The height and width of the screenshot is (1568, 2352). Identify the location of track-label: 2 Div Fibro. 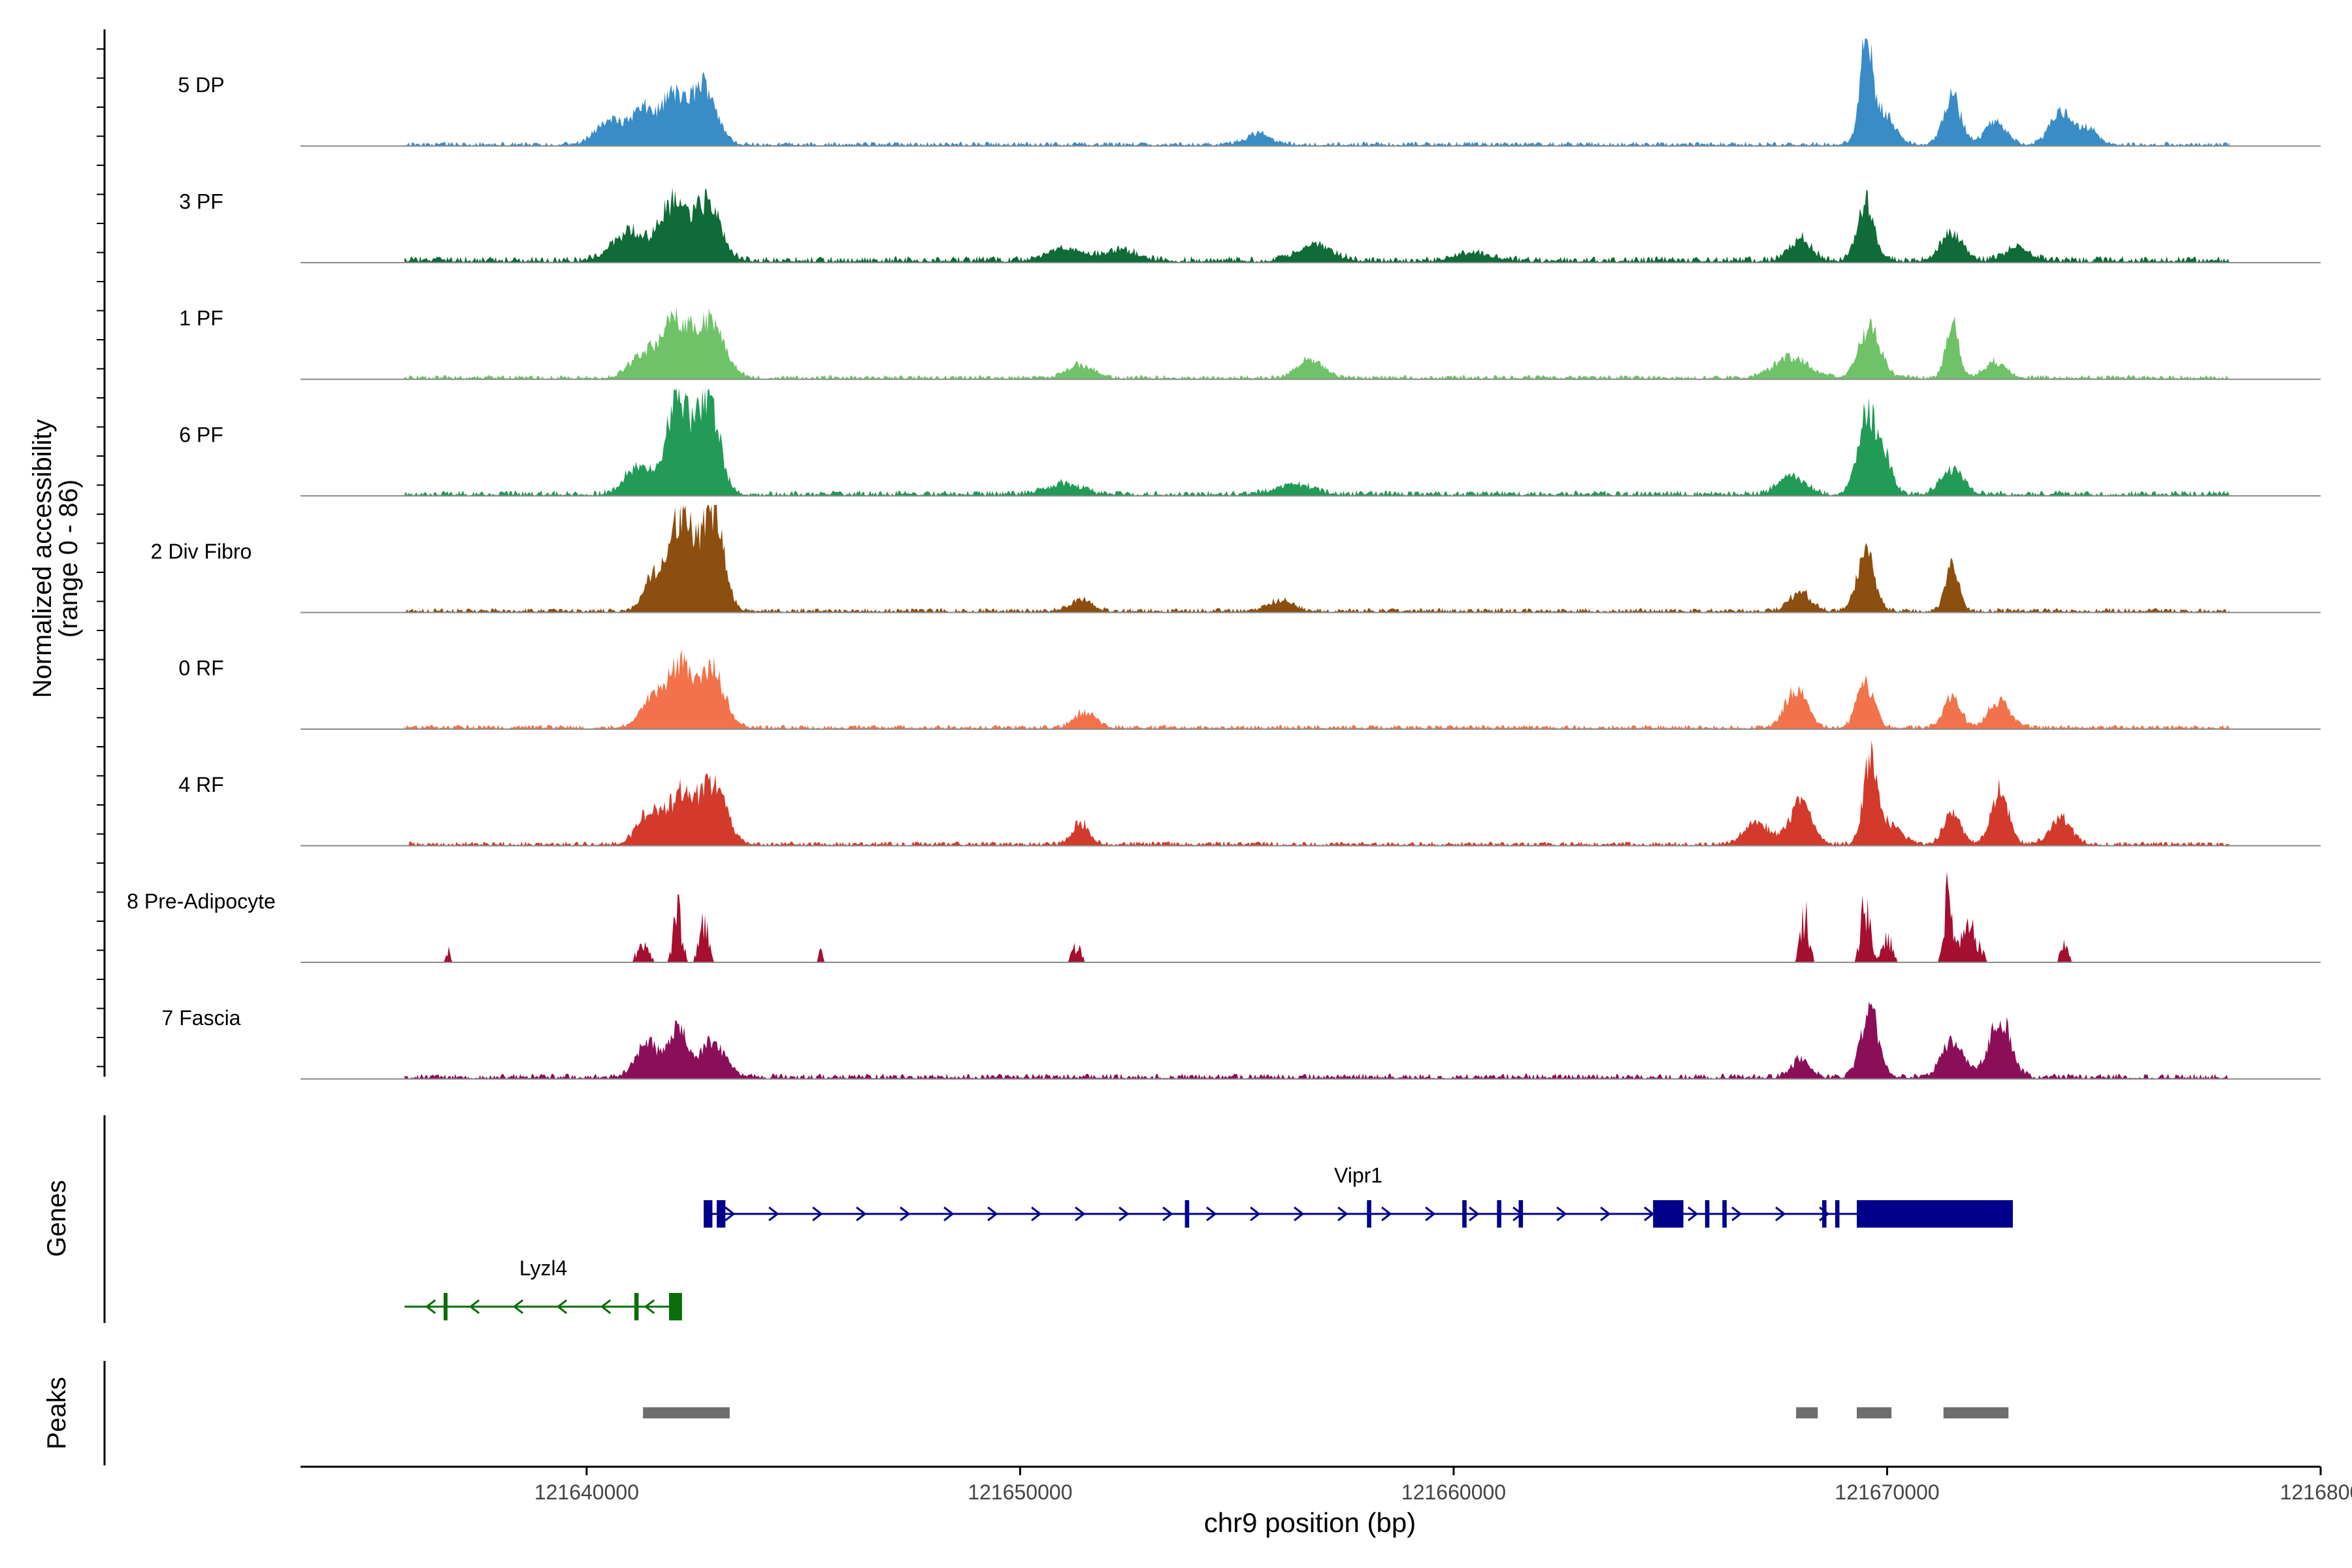
(201, 551).